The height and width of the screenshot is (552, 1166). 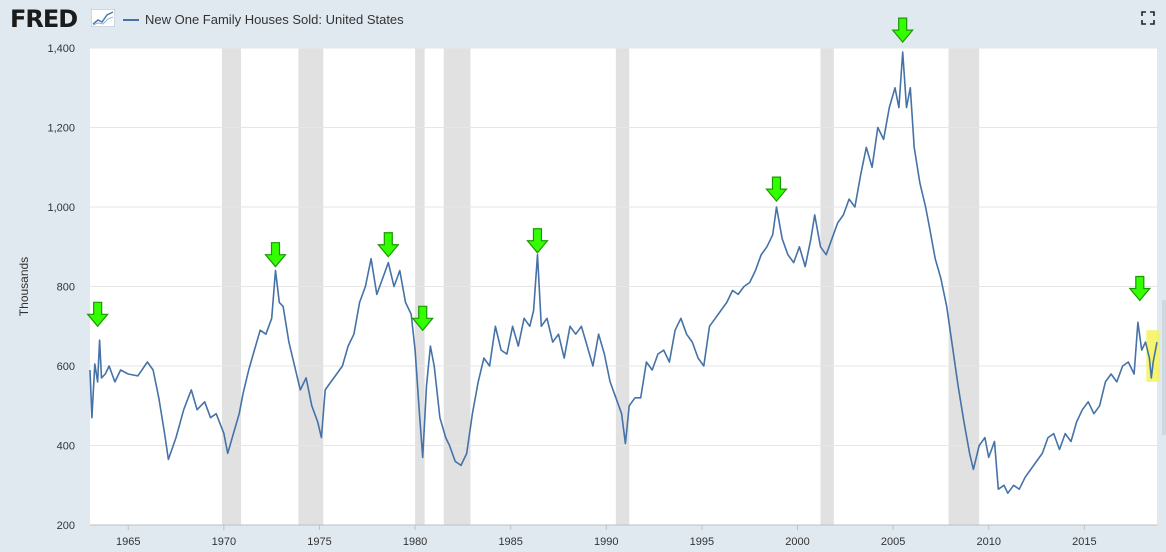 What do you see at coordinates (1148, 18) in the screenshot?
I see `fullscreen-icon` at bounding box center [1148, 18].